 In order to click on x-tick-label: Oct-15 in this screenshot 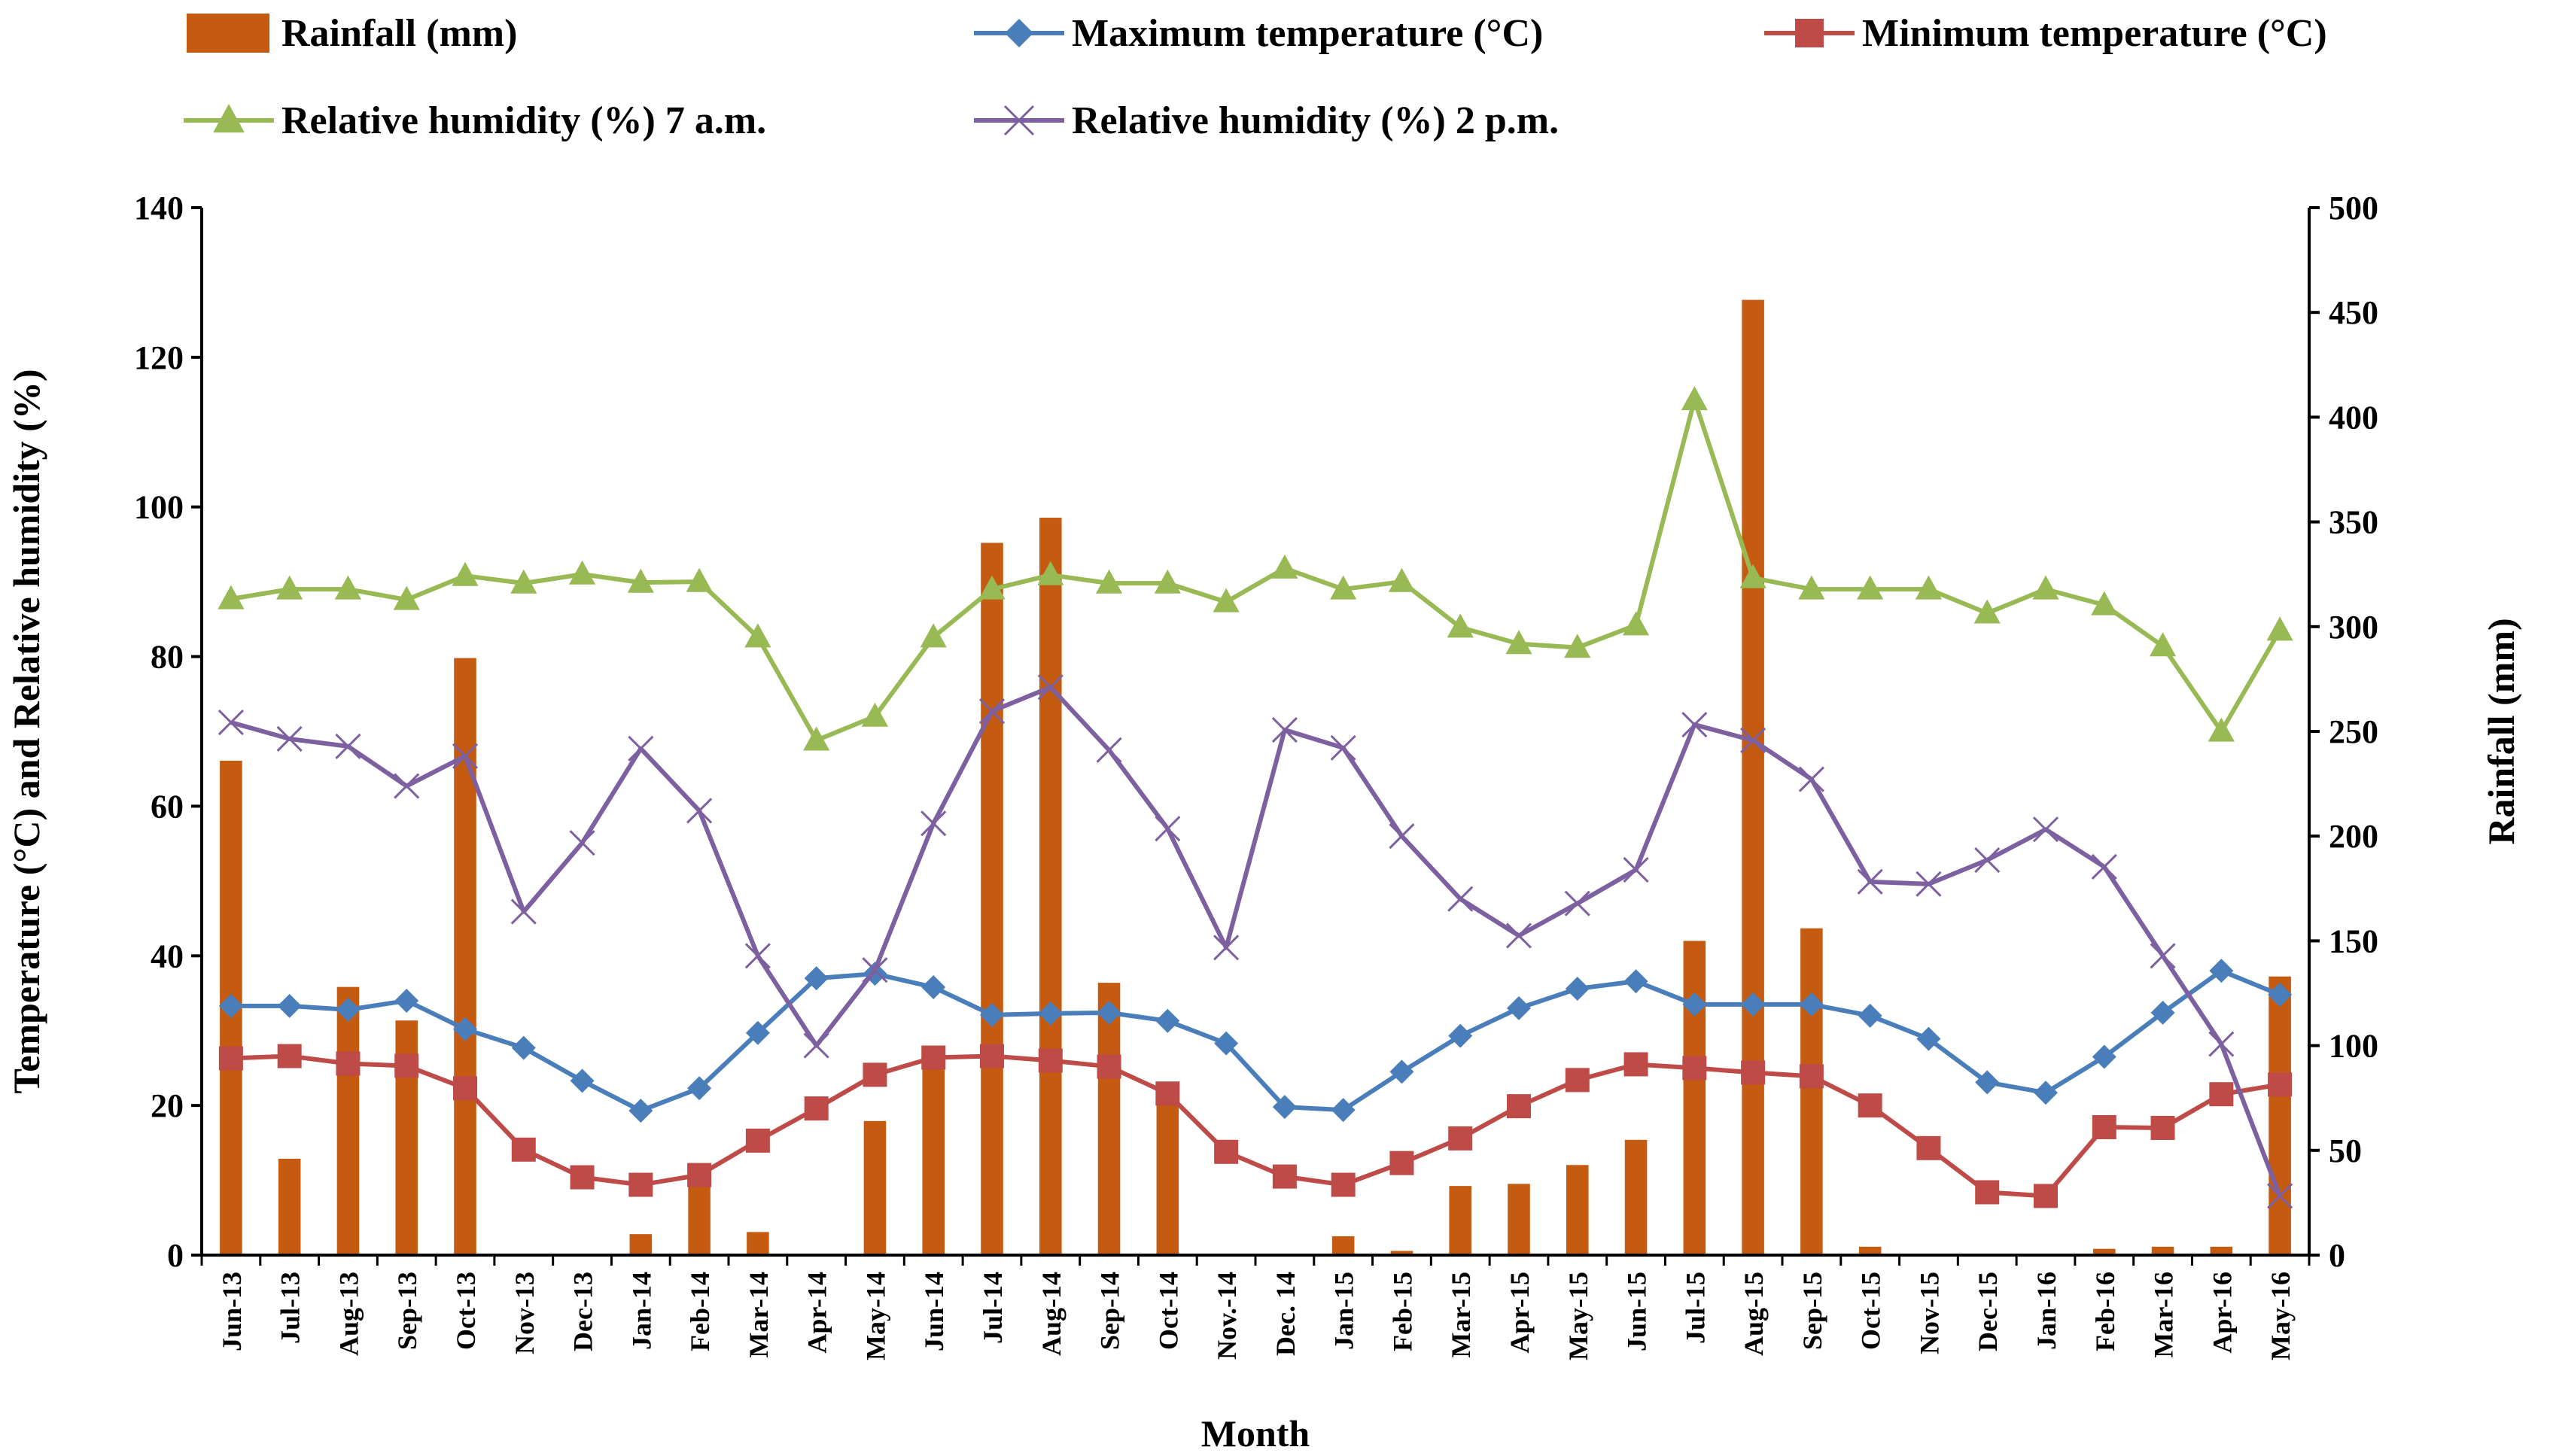, I will do `click(1871, 1311)`.